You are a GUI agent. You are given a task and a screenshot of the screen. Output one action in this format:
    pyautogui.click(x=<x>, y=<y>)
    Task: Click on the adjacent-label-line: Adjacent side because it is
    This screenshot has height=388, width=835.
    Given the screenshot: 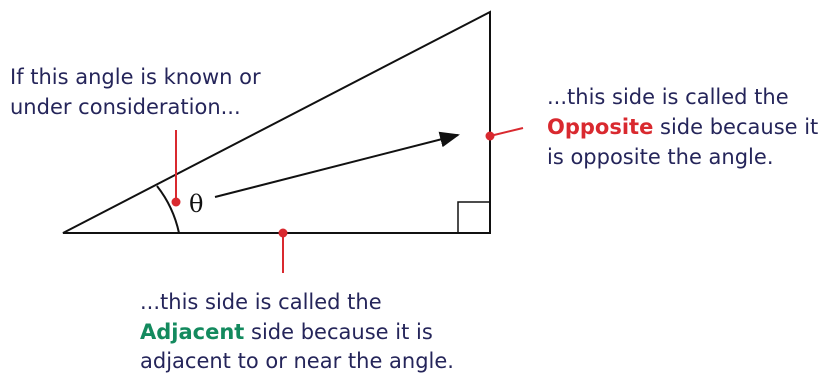 What is the action you would take?
    pyautogui.click(x=286, y=332)
    